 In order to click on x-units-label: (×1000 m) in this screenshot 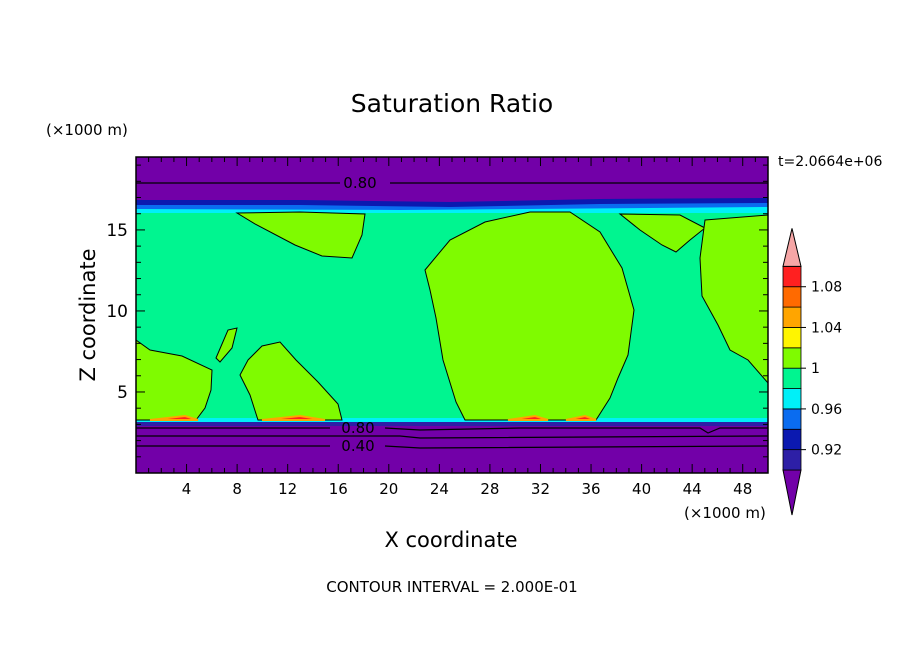, I will do `click(725, 513)`.